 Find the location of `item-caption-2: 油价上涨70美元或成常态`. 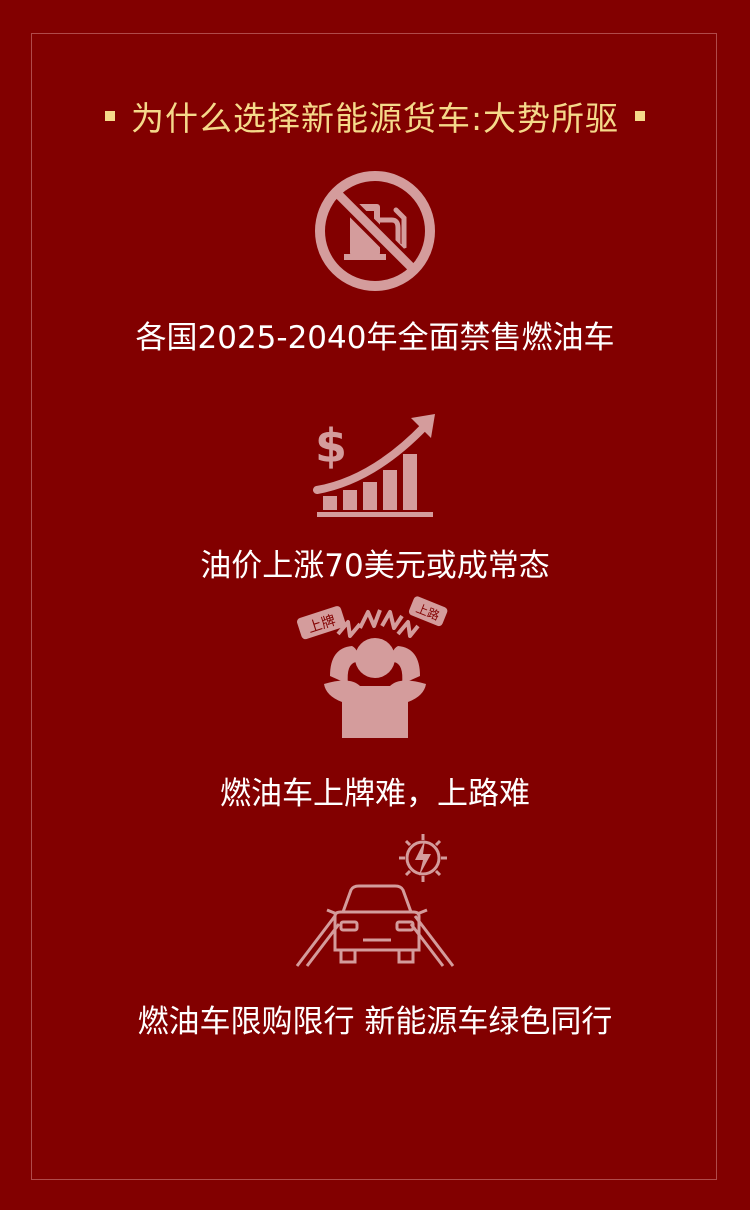

item-caption-2: 油价上涨70美元或成常态 is located at coordinates (375, 566).